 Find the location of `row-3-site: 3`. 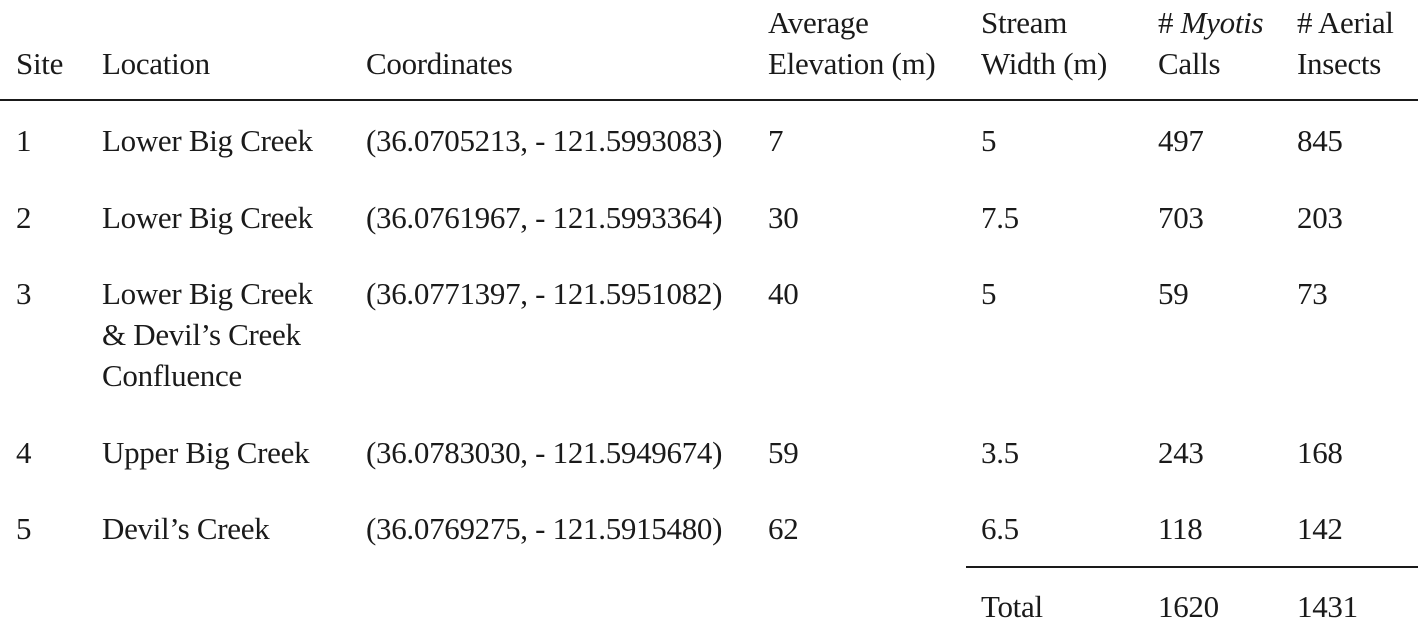

row-3-site: 3 is located at coordinates (24, 293).